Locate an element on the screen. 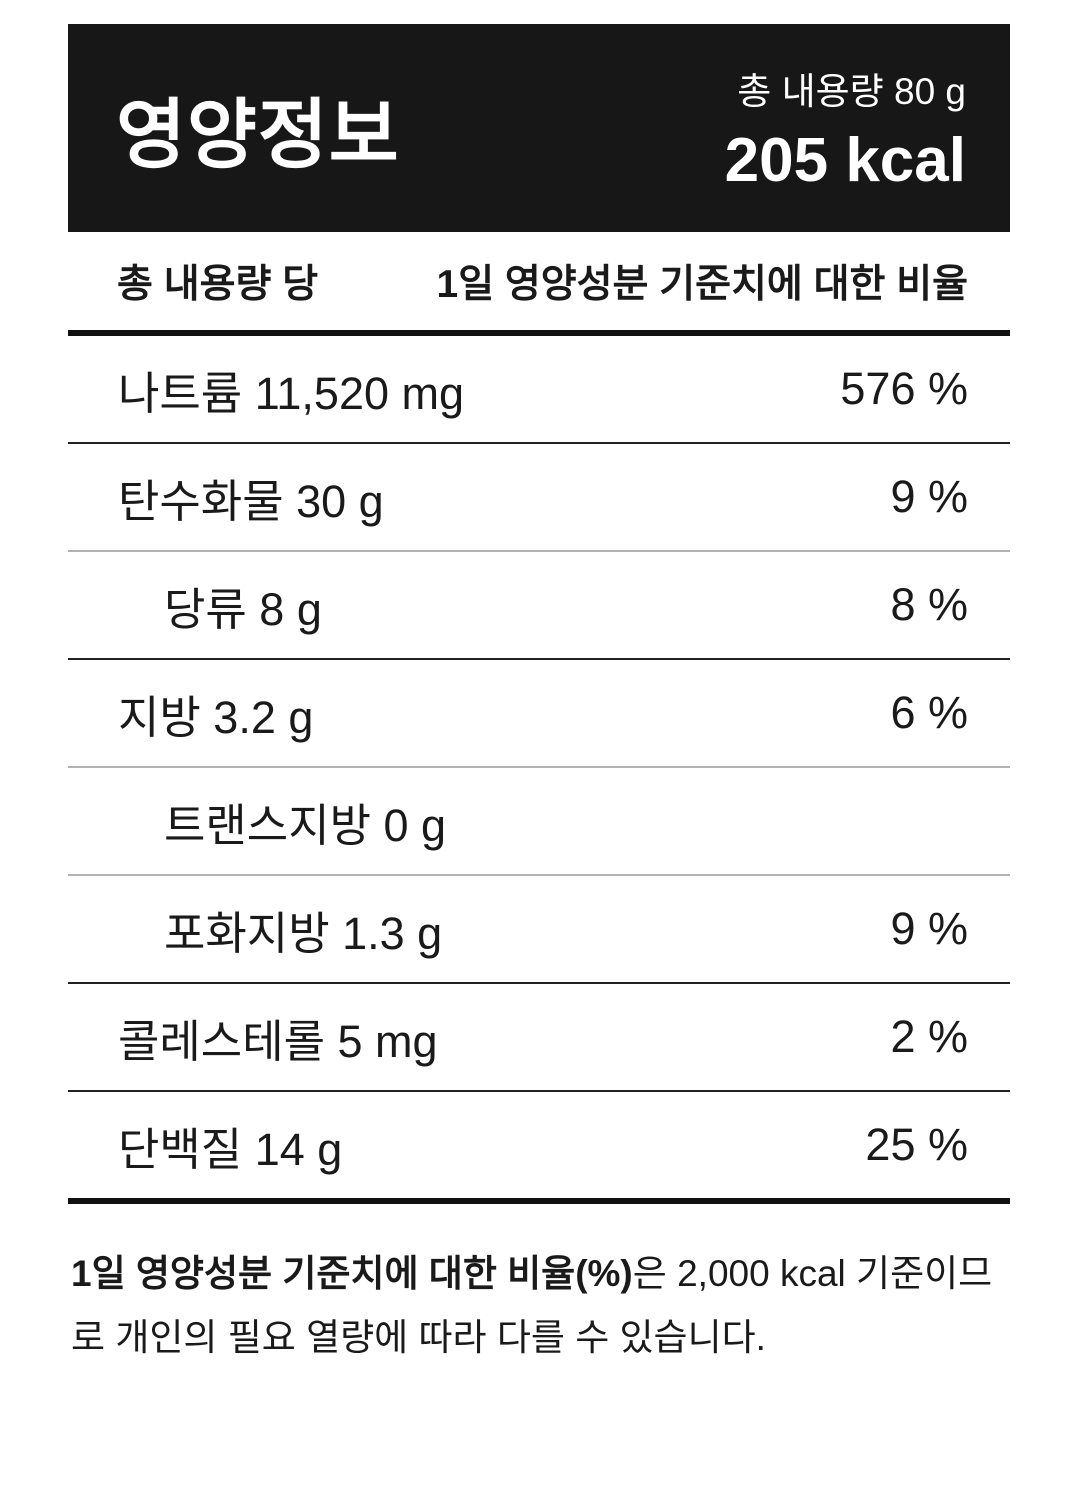 Image resolution: width=1080 pixels, height=1508 pixels. total-content-amount: 총 내용량 80 g is located at coordinates (851, 91).